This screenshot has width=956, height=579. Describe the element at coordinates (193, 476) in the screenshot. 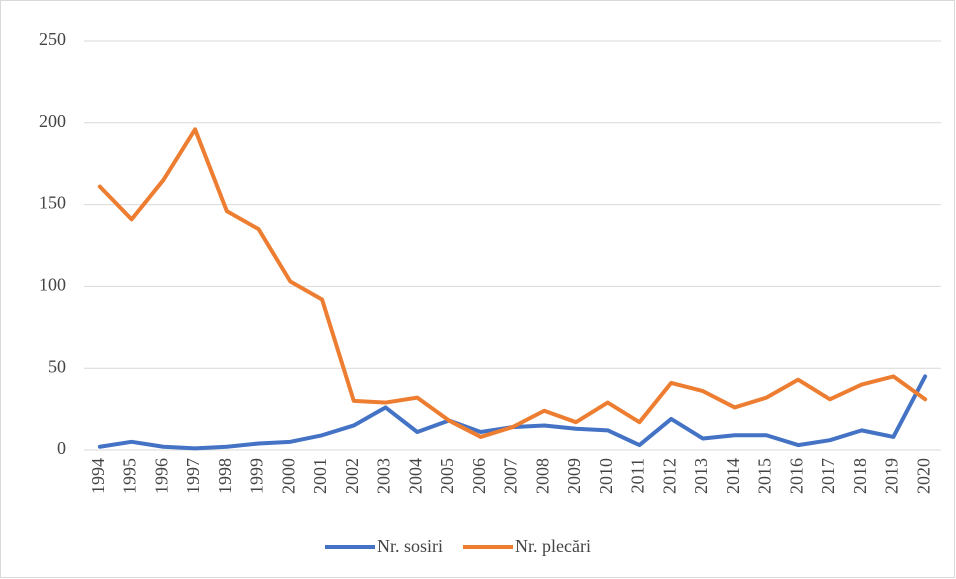

I see `x-tick-label: 1997` at that location.